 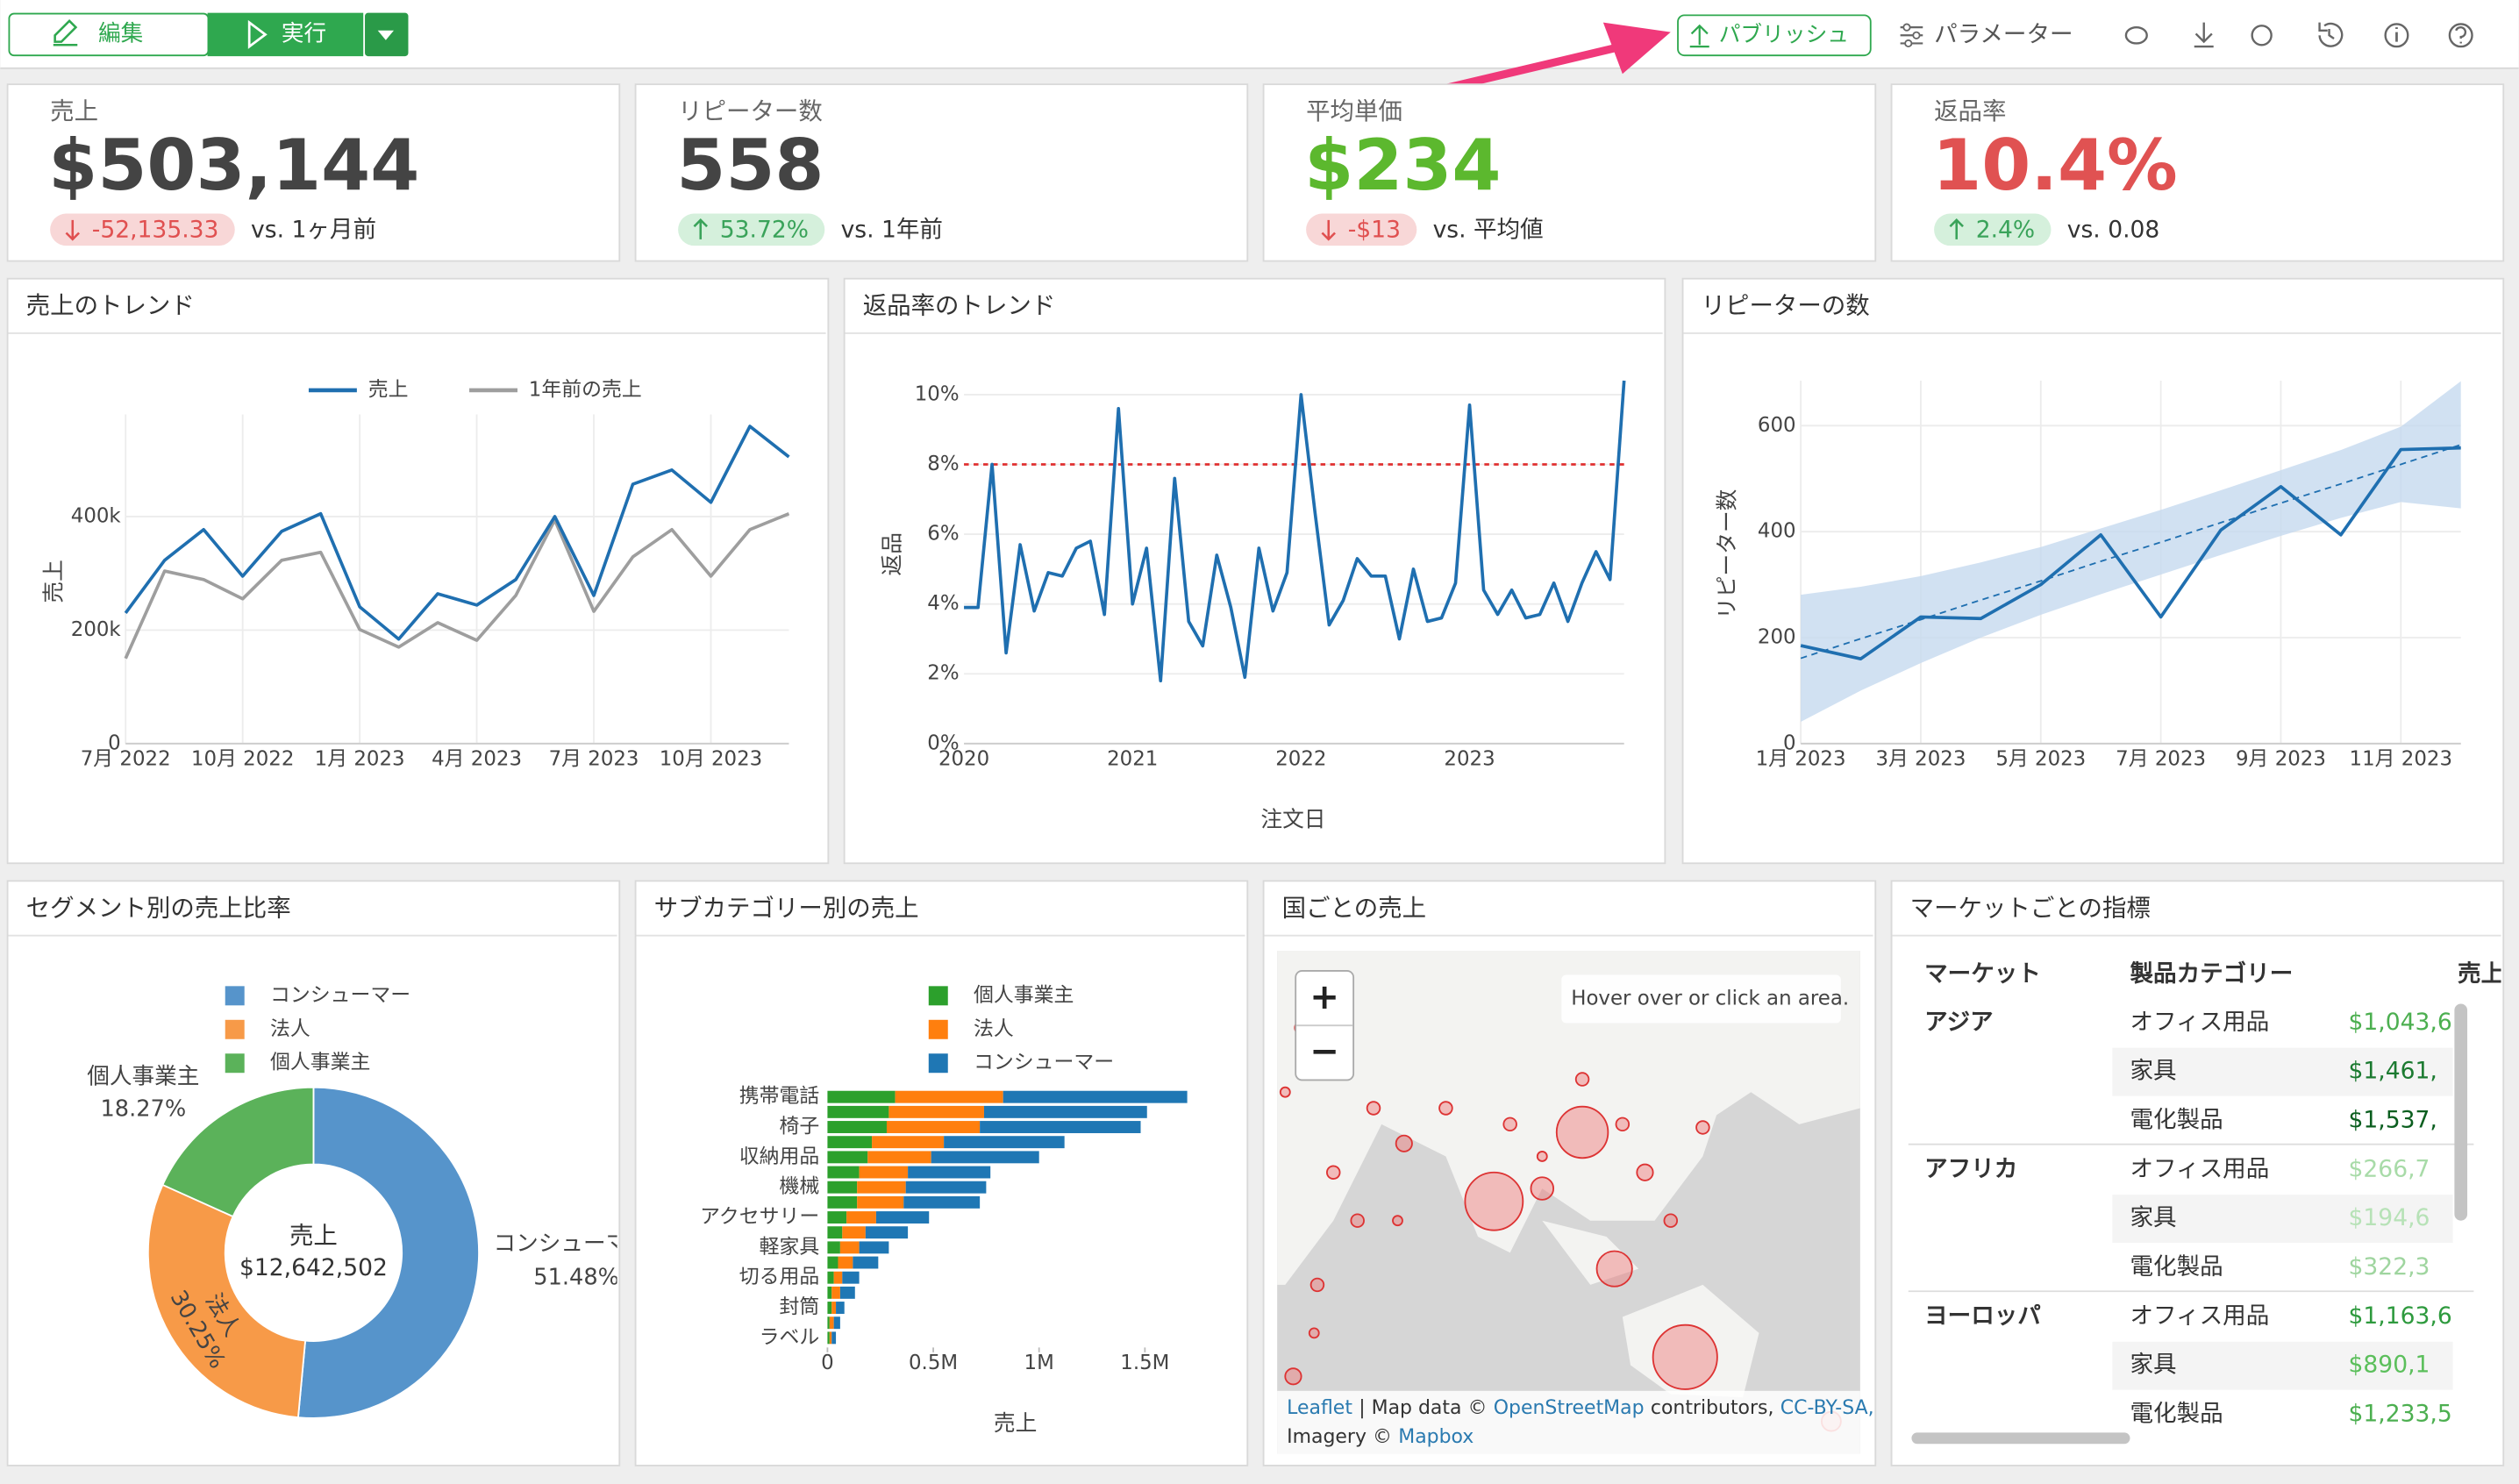 I want to click on legend-label: 売上, so click(x=388, y=389).